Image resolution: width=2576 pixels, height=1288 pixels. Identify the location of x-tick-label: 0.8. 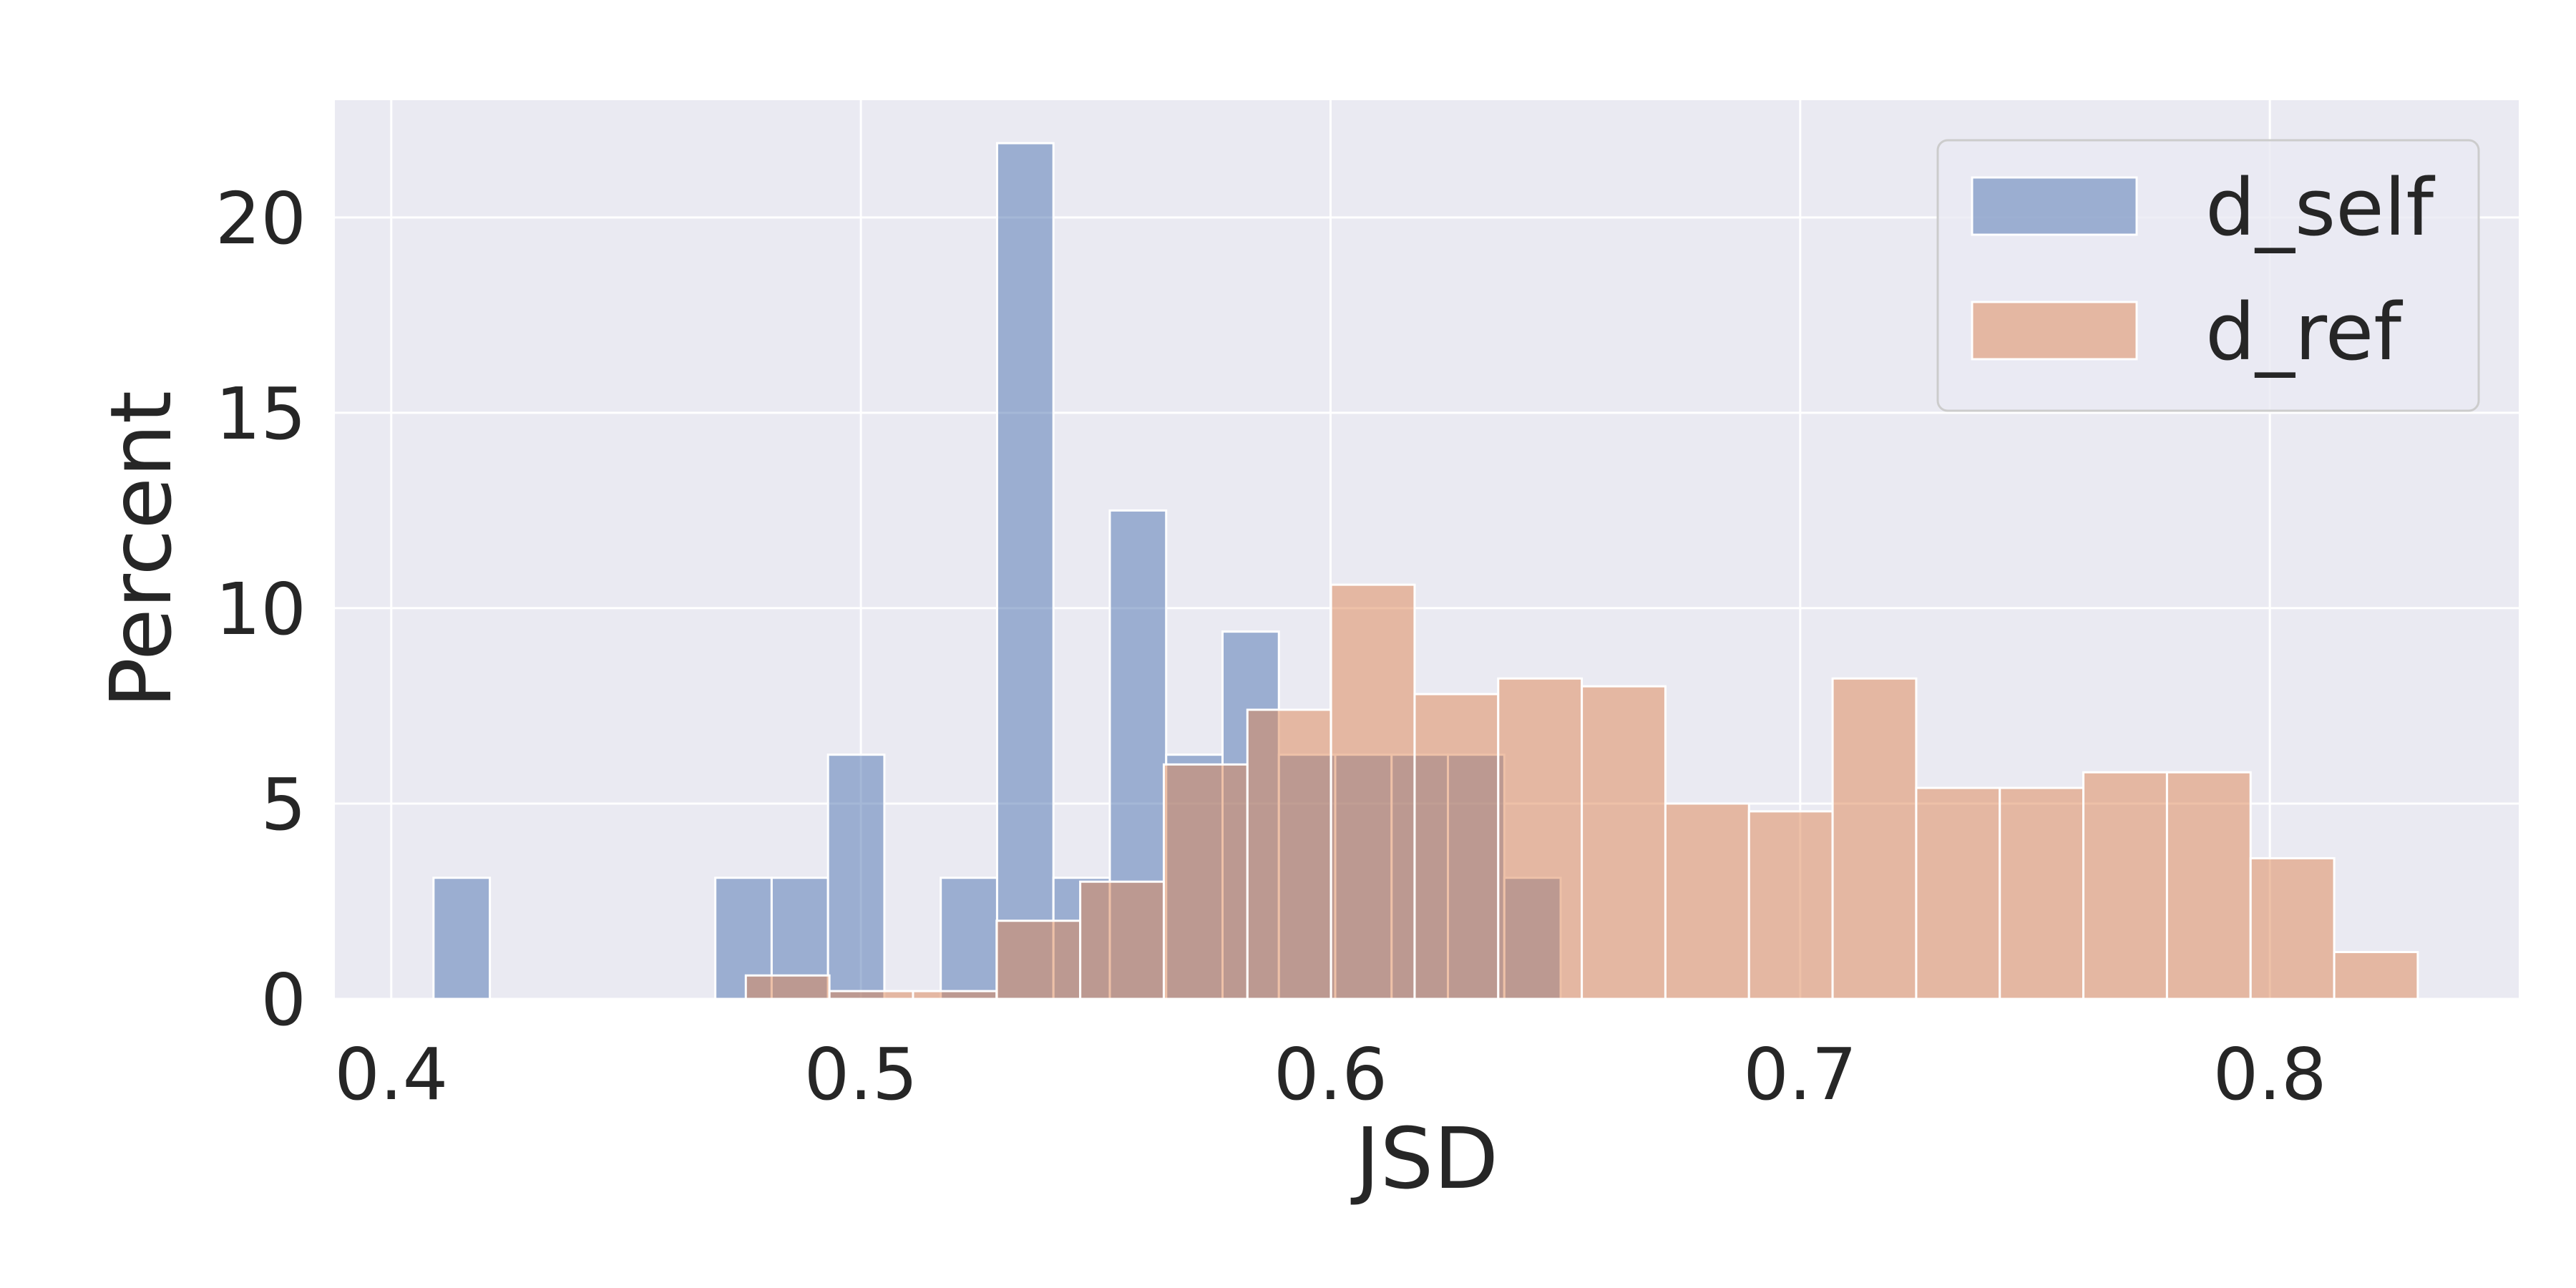
(2270, 1074).